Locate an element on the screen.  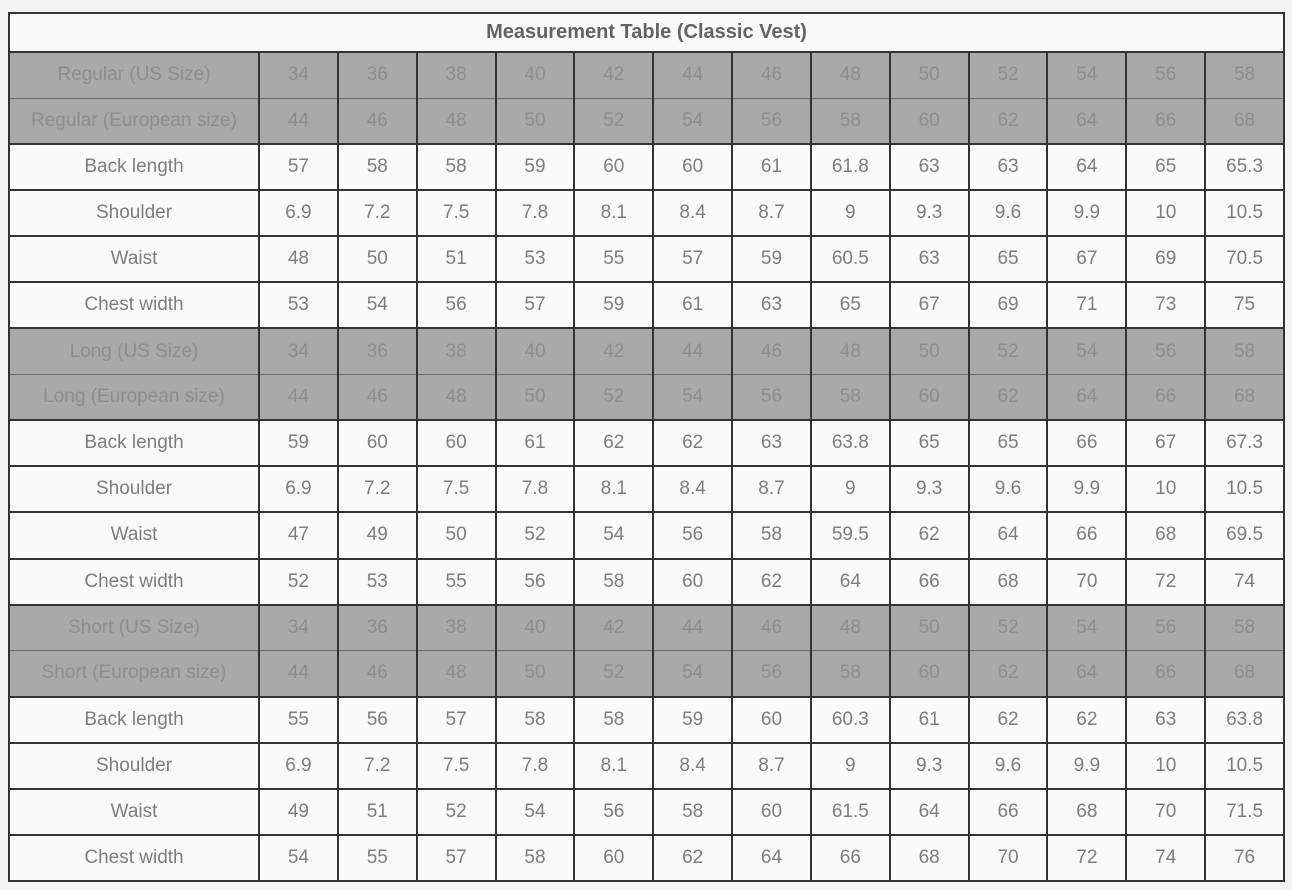
value-cell: 10.5 is located at coordinates (1244, 213).